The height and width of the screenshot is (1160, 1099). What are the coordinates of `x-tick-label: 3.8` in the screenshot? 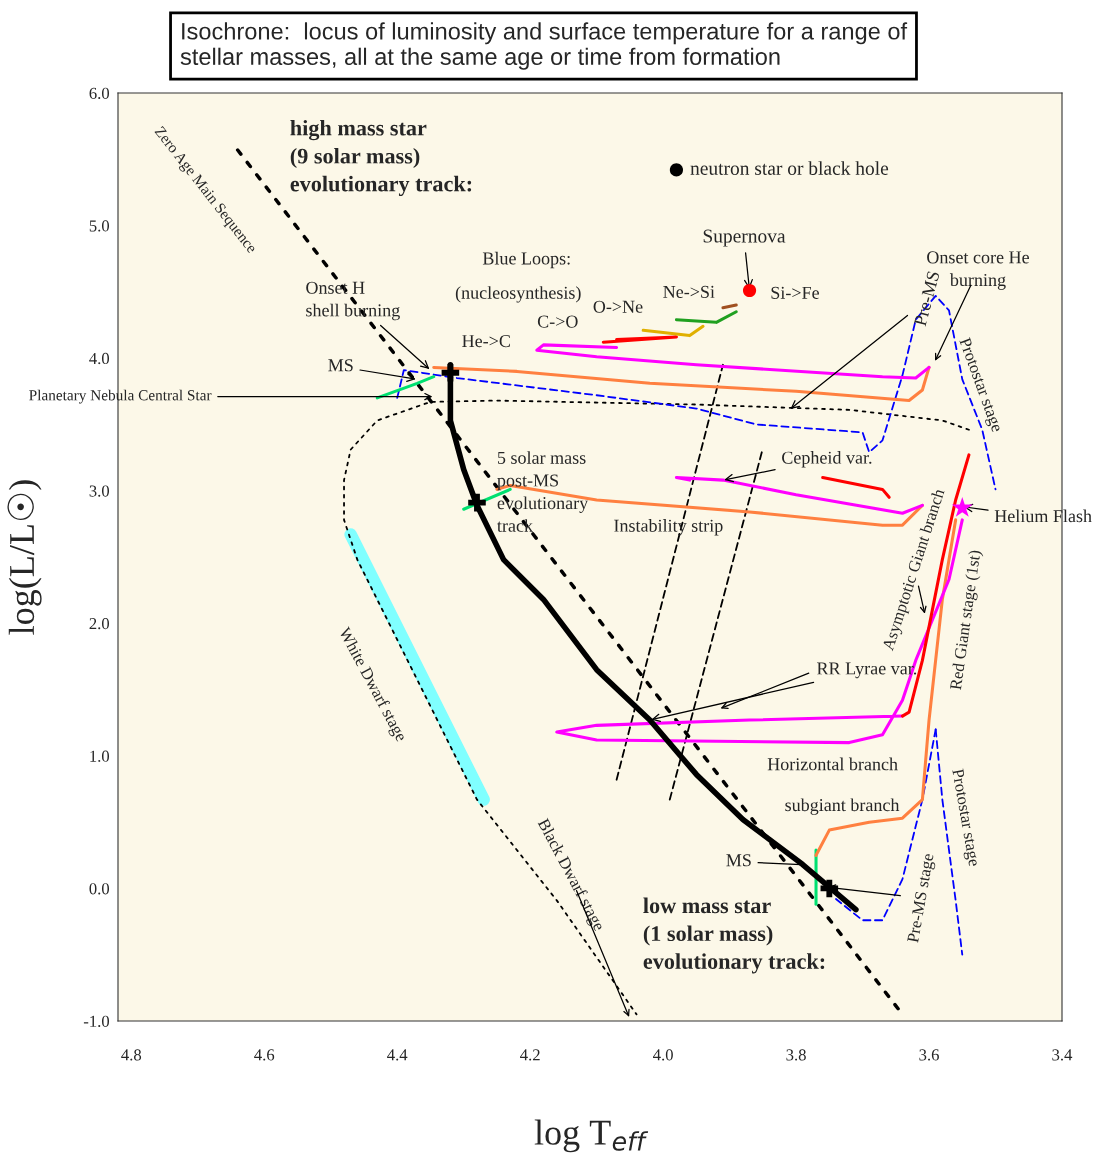 It's located at (796, 1055).